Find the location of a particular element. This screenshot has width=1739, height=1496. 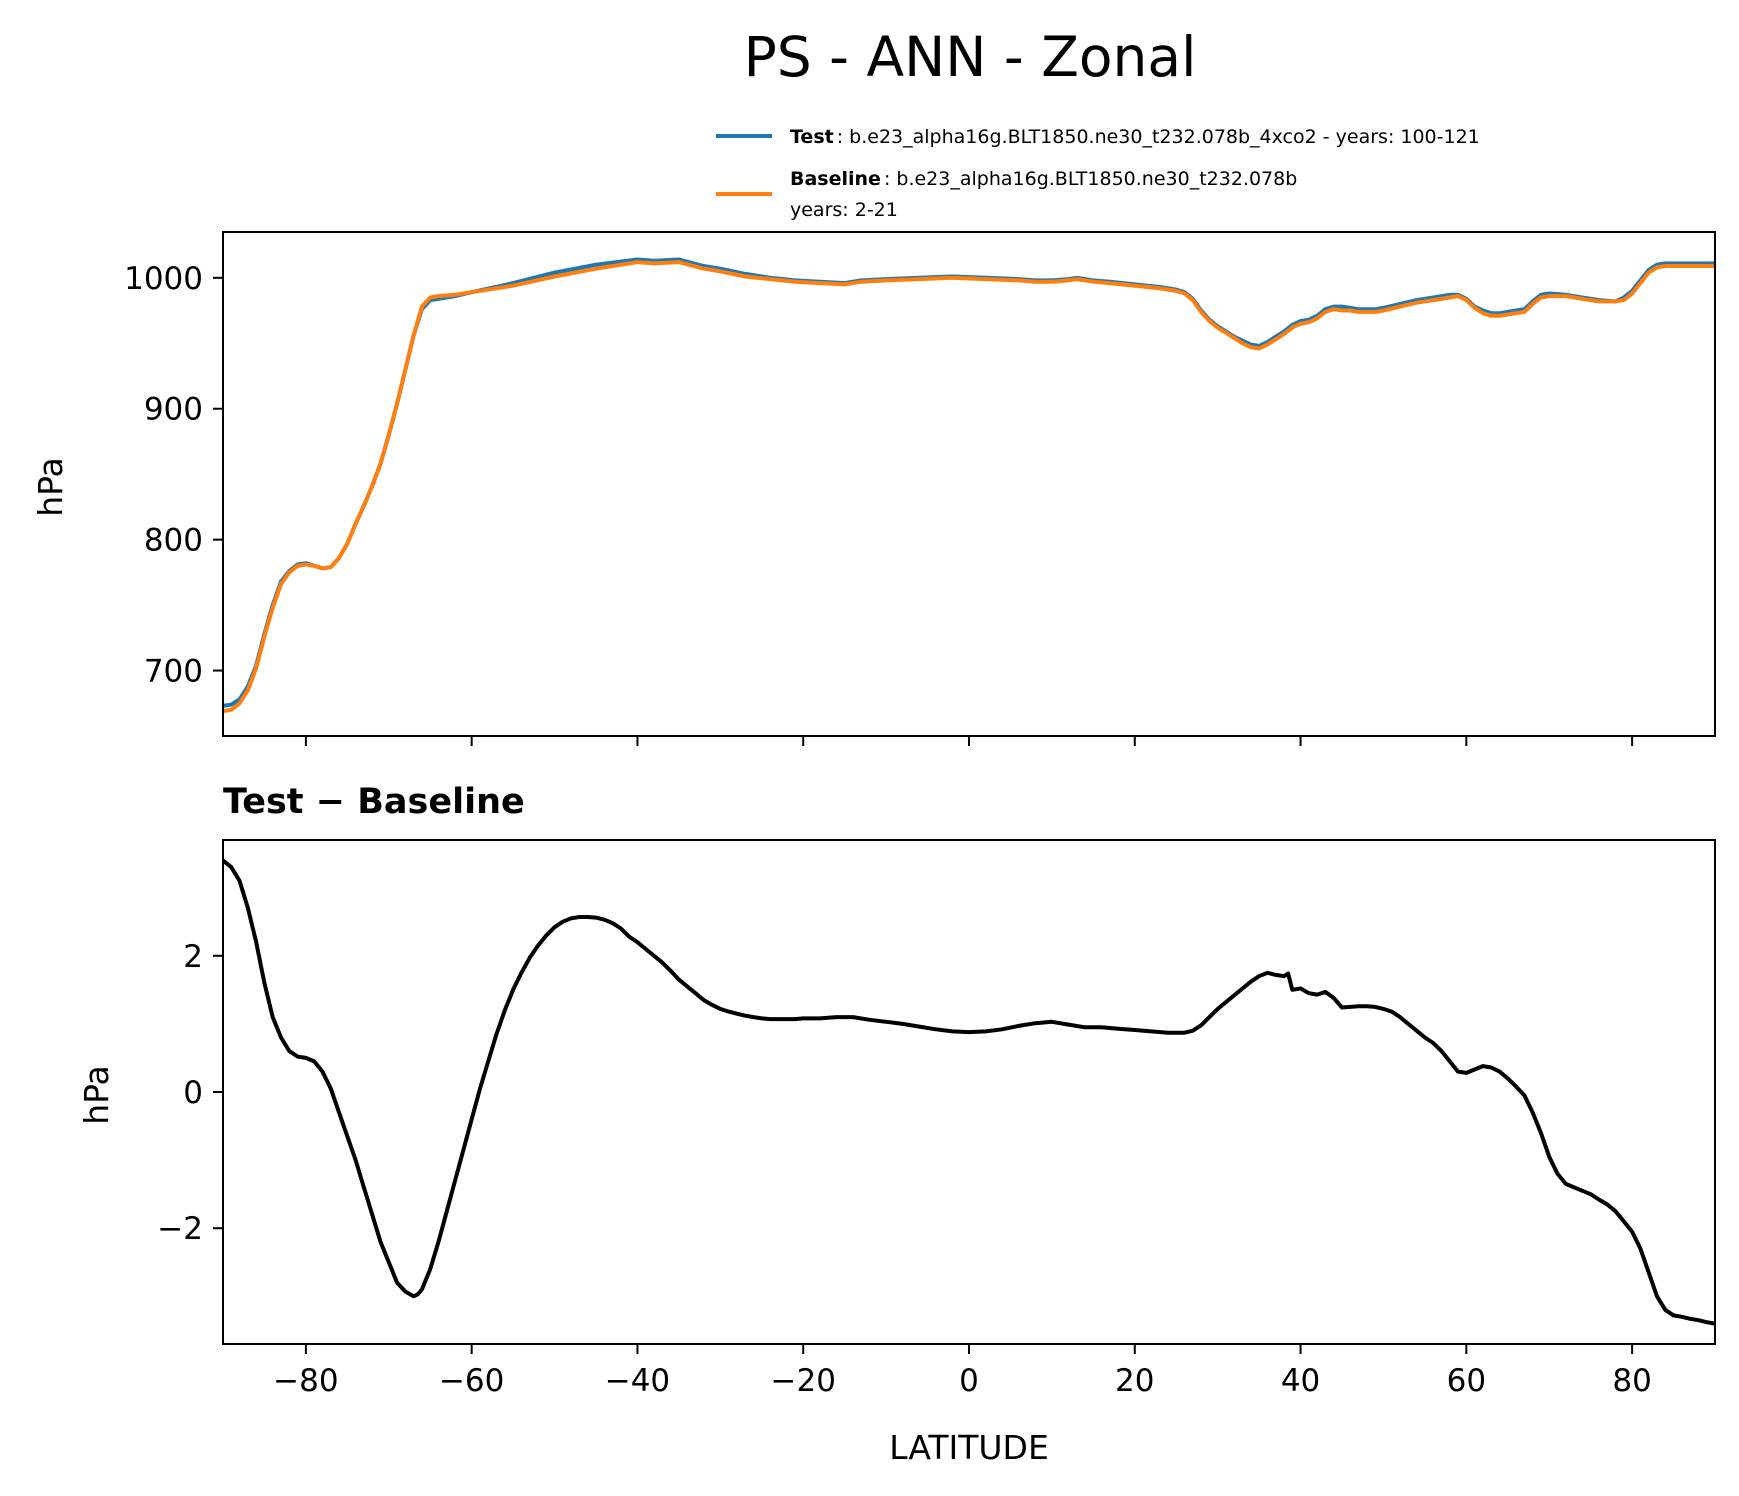

bottom-x-ticks: −80 −60 −40 −20 0 20 40 60 80 is located at coordinates (962, 1371).